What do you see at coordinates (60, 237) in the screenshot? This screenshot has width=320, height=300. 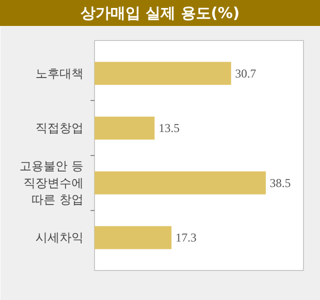 I see `y-tick-label: 시세차익` at bounding box center [60, 237].